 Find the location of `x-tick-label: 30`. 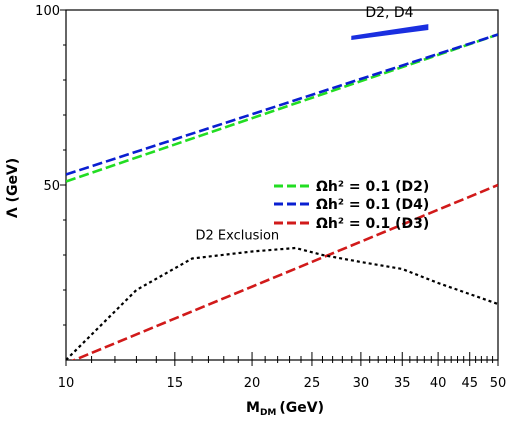

x-tick-label: 30 is located at coordinates (361, 383).